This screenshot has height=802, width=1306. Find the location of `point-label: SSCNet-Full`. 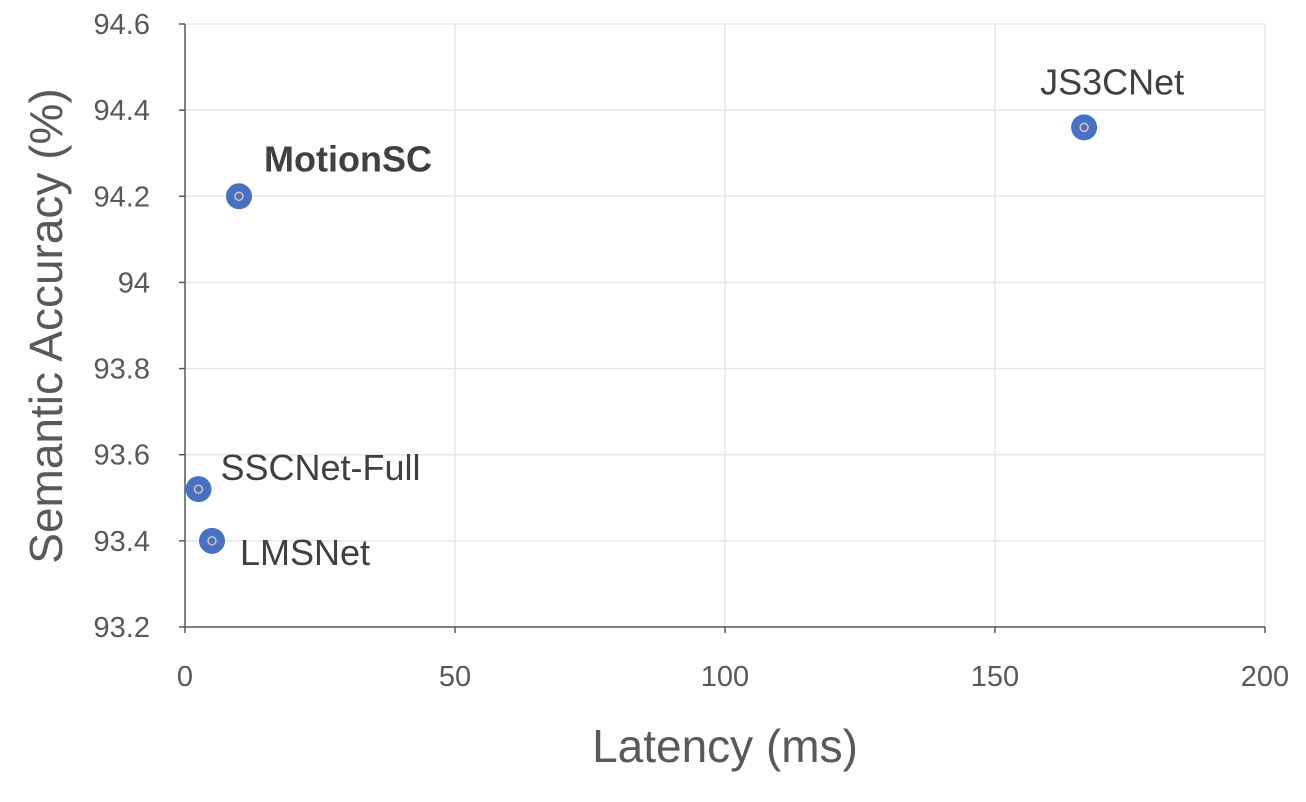

point-label: SSCNet-Full is located at coordinates (321, 467).